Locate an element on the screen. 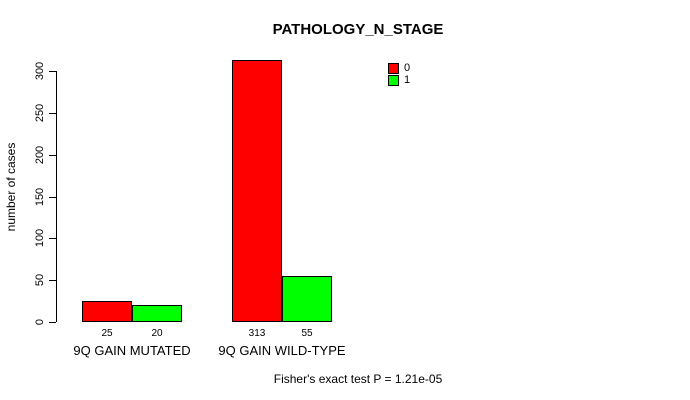 This screenshot has height=400, width=690. bar-value-label: 20 is located at coordinates (157, 333).